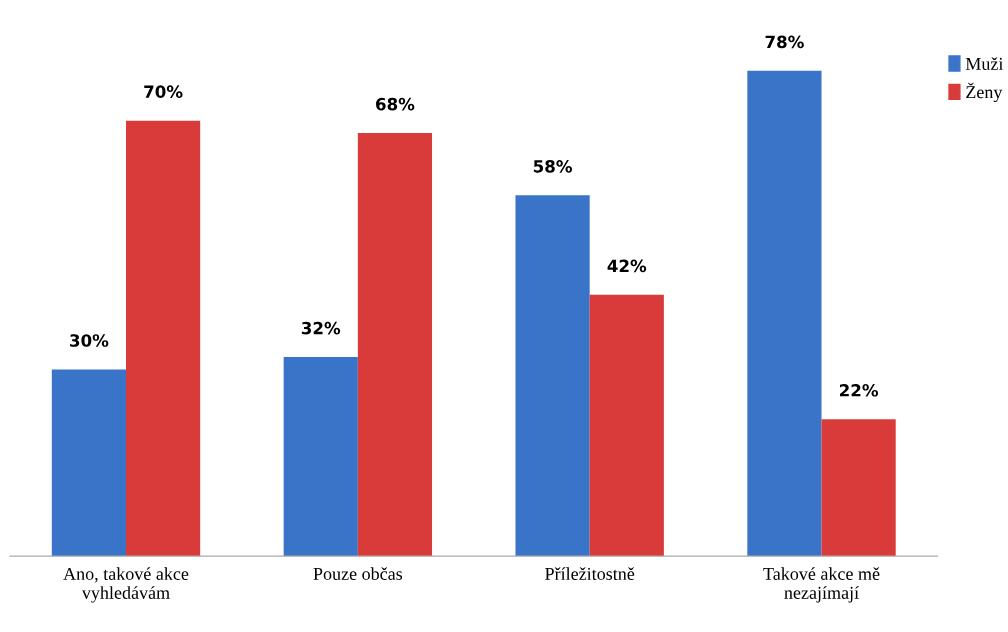 Image resolution: width=1008 pixels, height=632 pixels. What do you see at coordinates (552, 166) in the screenshot?
I see `data-label: 58%` at bounding box center [552, 166].